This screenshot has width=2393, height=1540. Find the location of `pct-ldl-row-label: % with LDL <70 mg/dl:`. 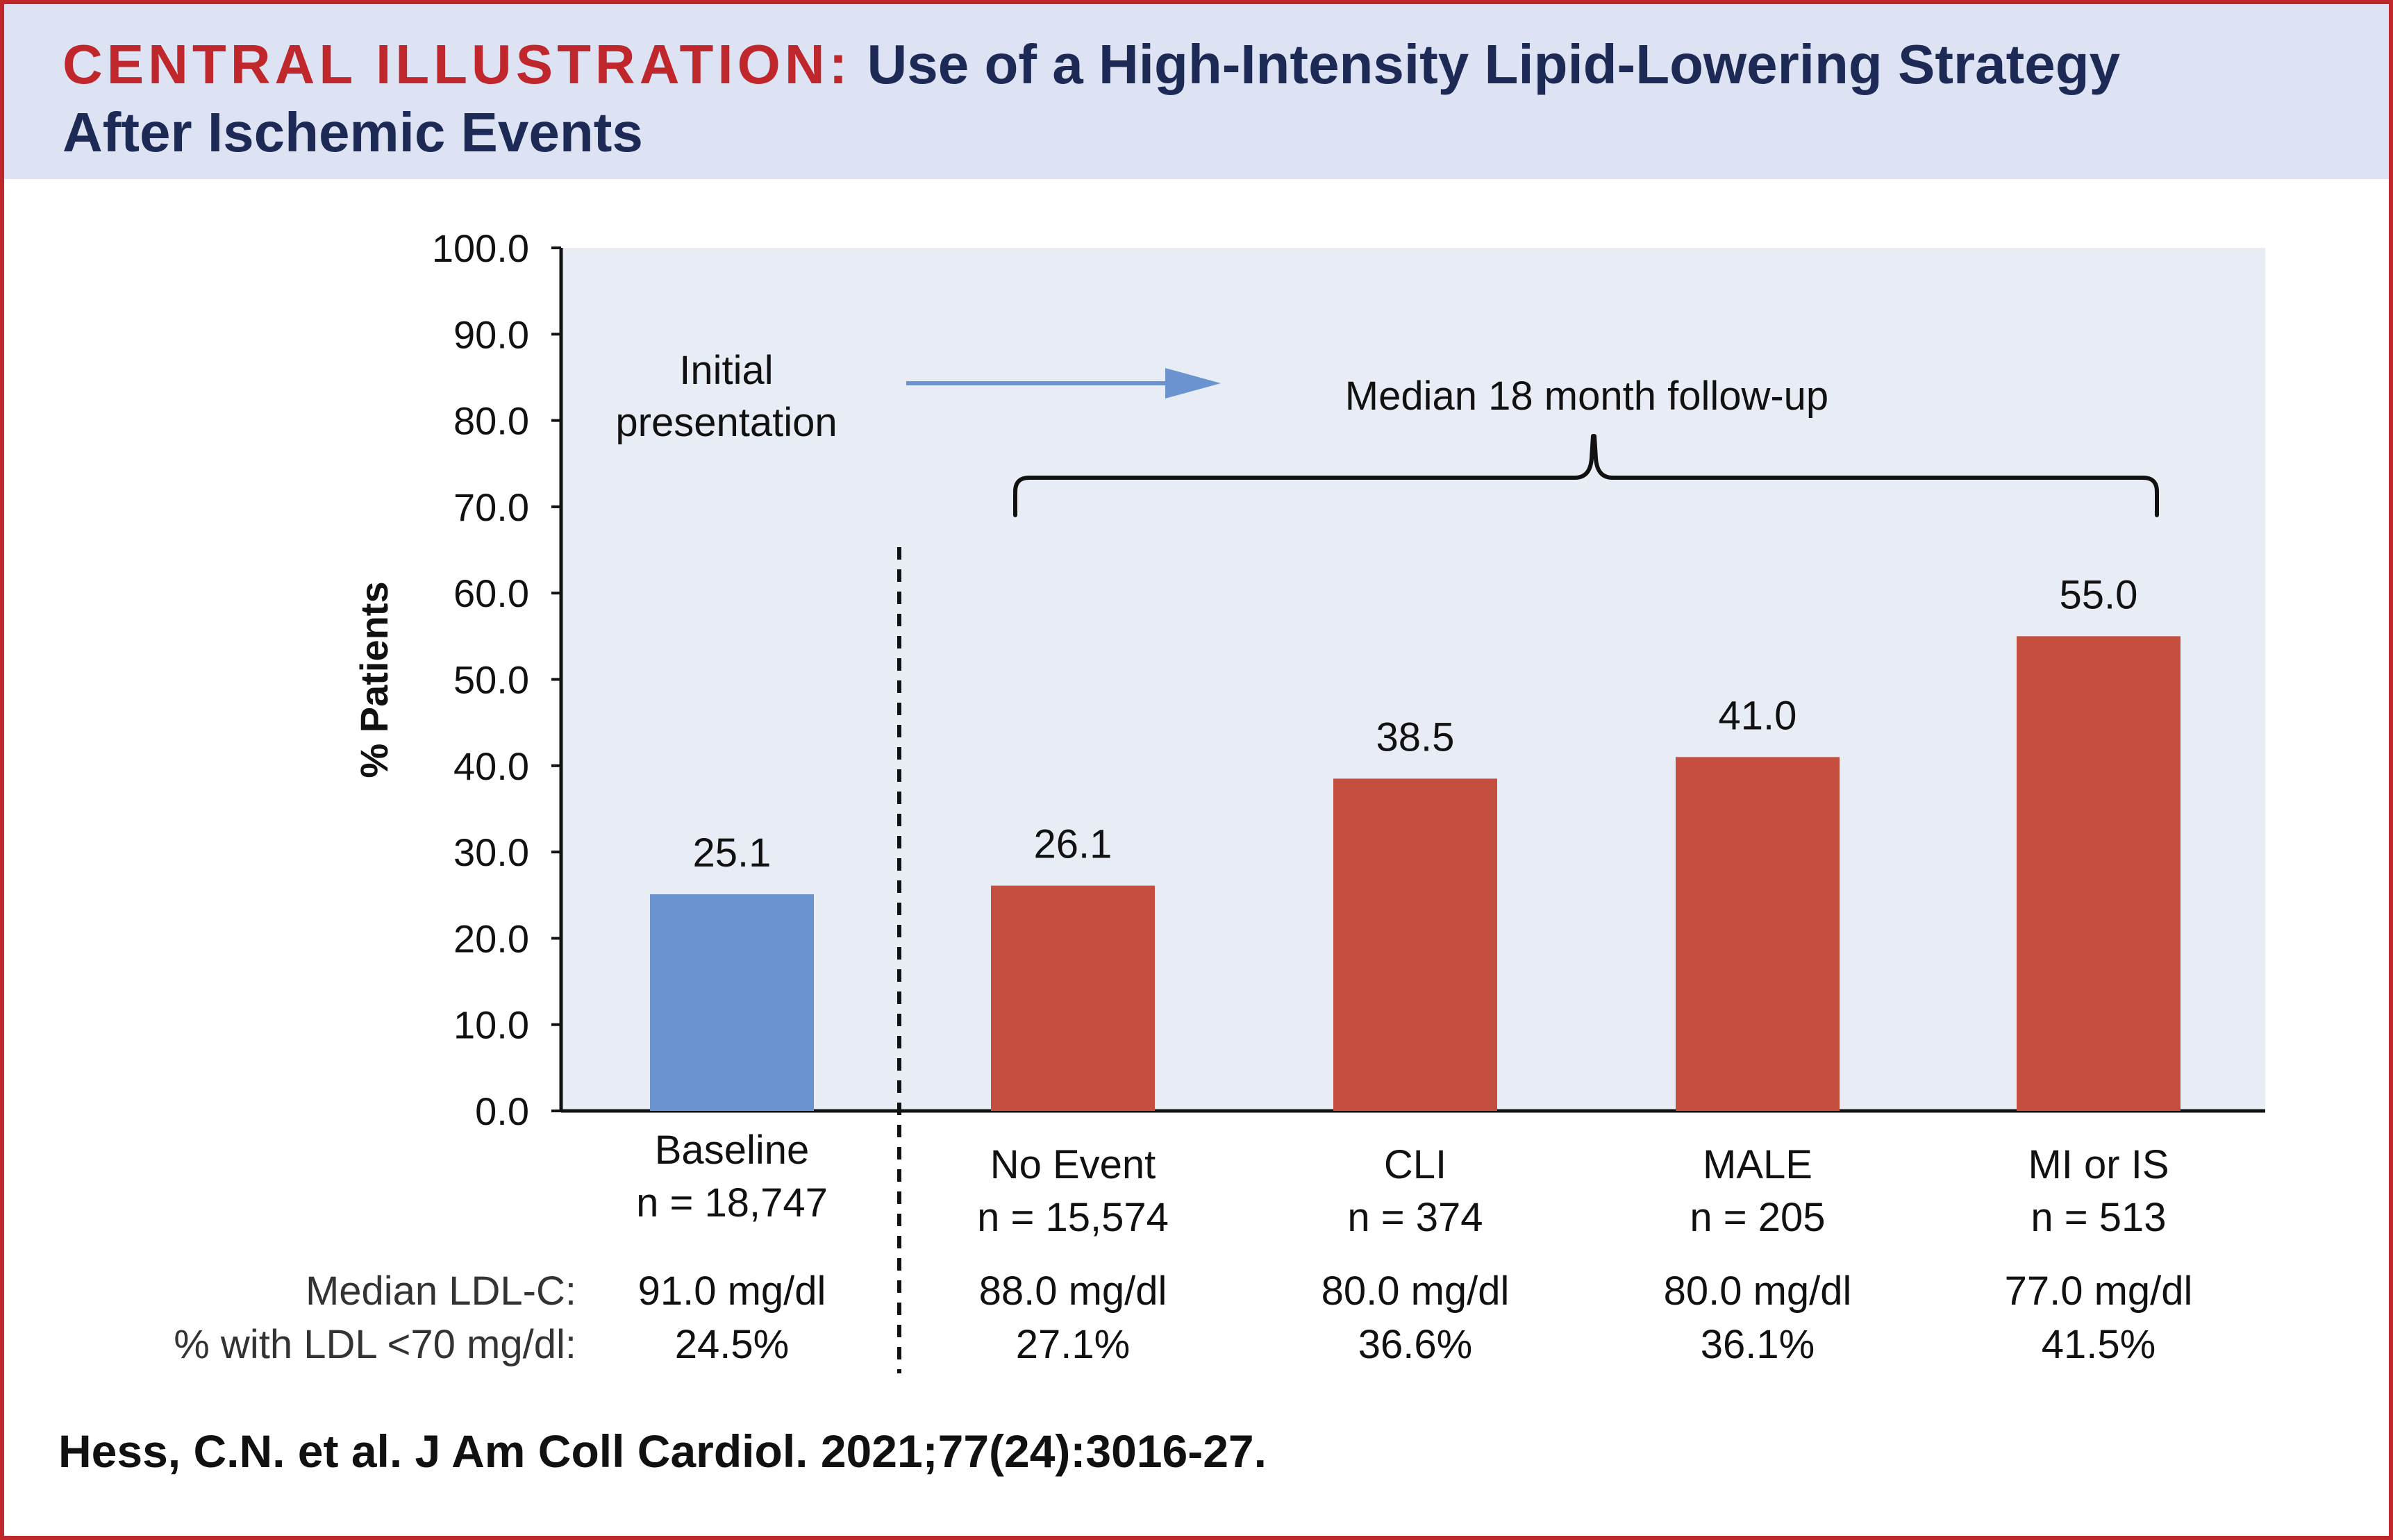

pct-ldl-row-label: % with LDL <70 mg/dl: is located at coordinates (375, 1345).